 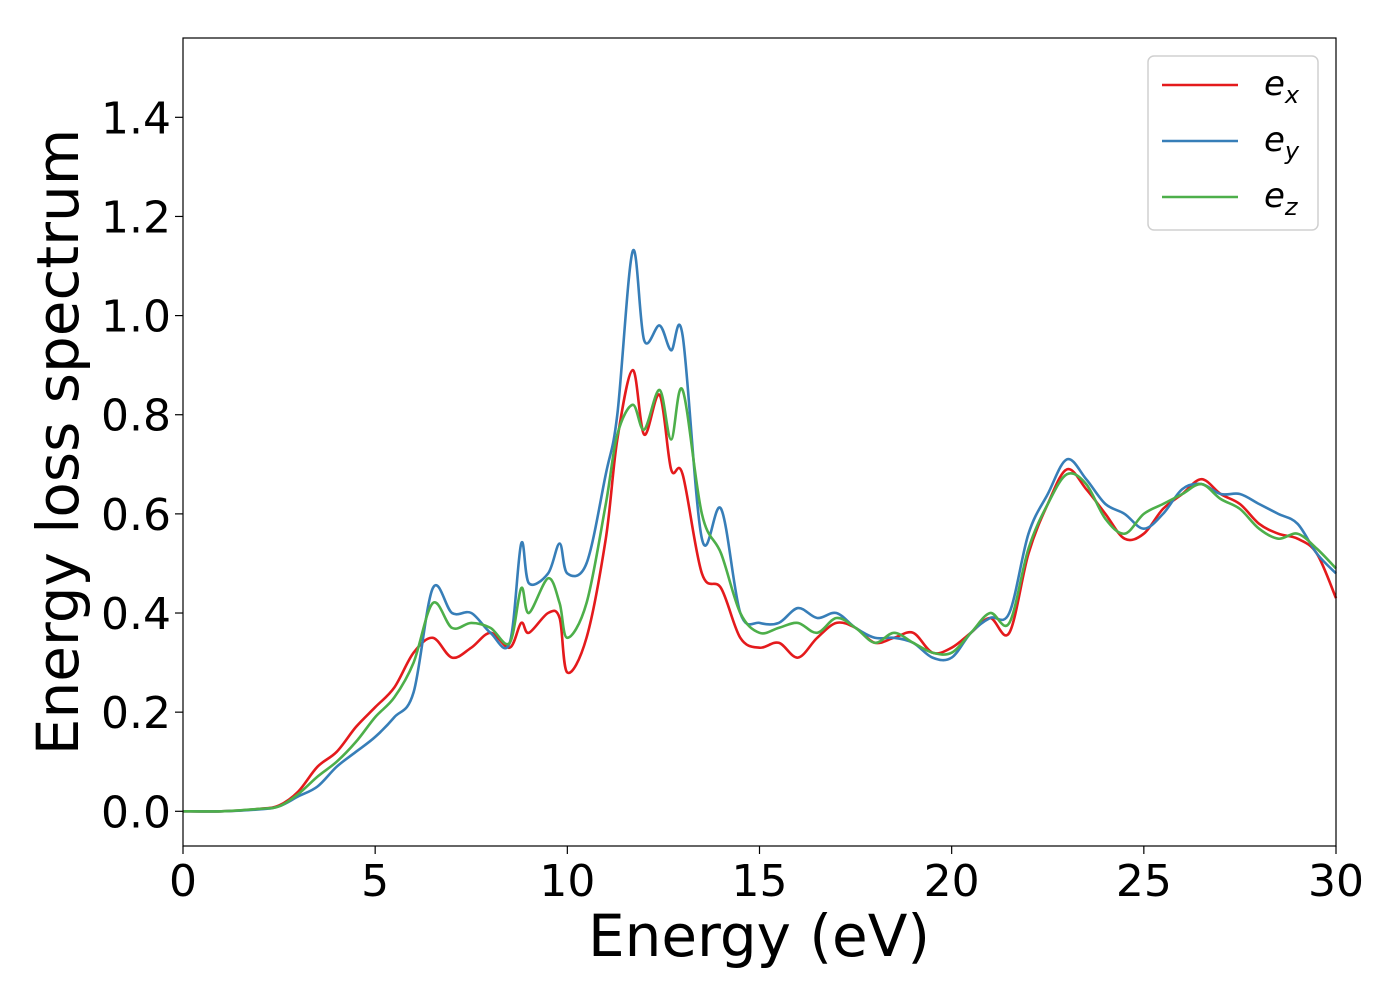 I want to click on legend-label-subscript: x, so click(x=1292, y=95).